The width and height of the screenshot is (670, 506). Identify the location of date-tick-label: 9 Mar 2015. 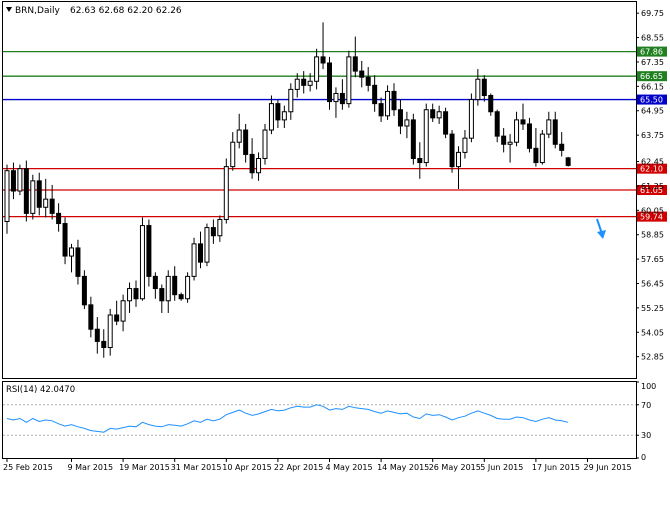
(91, 467).